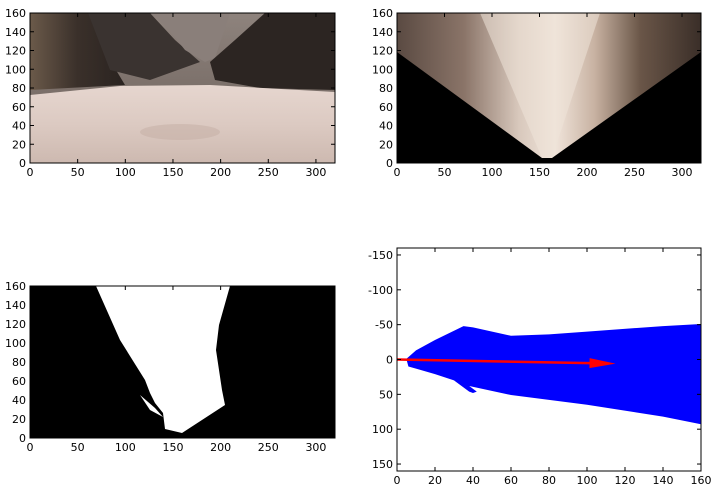  Describe the element at coordinates (602, 363) in the screenshot. I see `direction-arrow-head` at that location.